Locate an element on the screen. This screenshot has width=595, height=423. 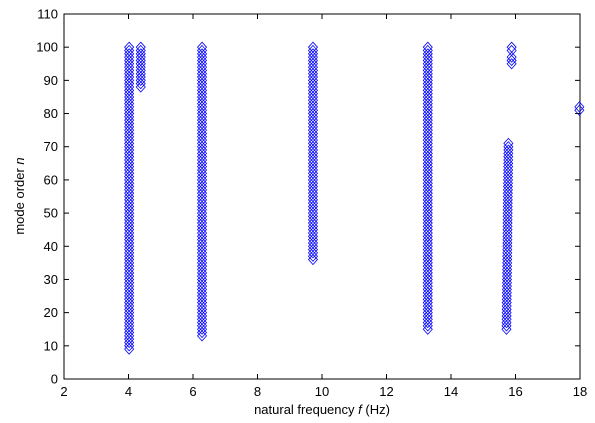
y-tick-label: 100 is located at coordinates (47, 47).